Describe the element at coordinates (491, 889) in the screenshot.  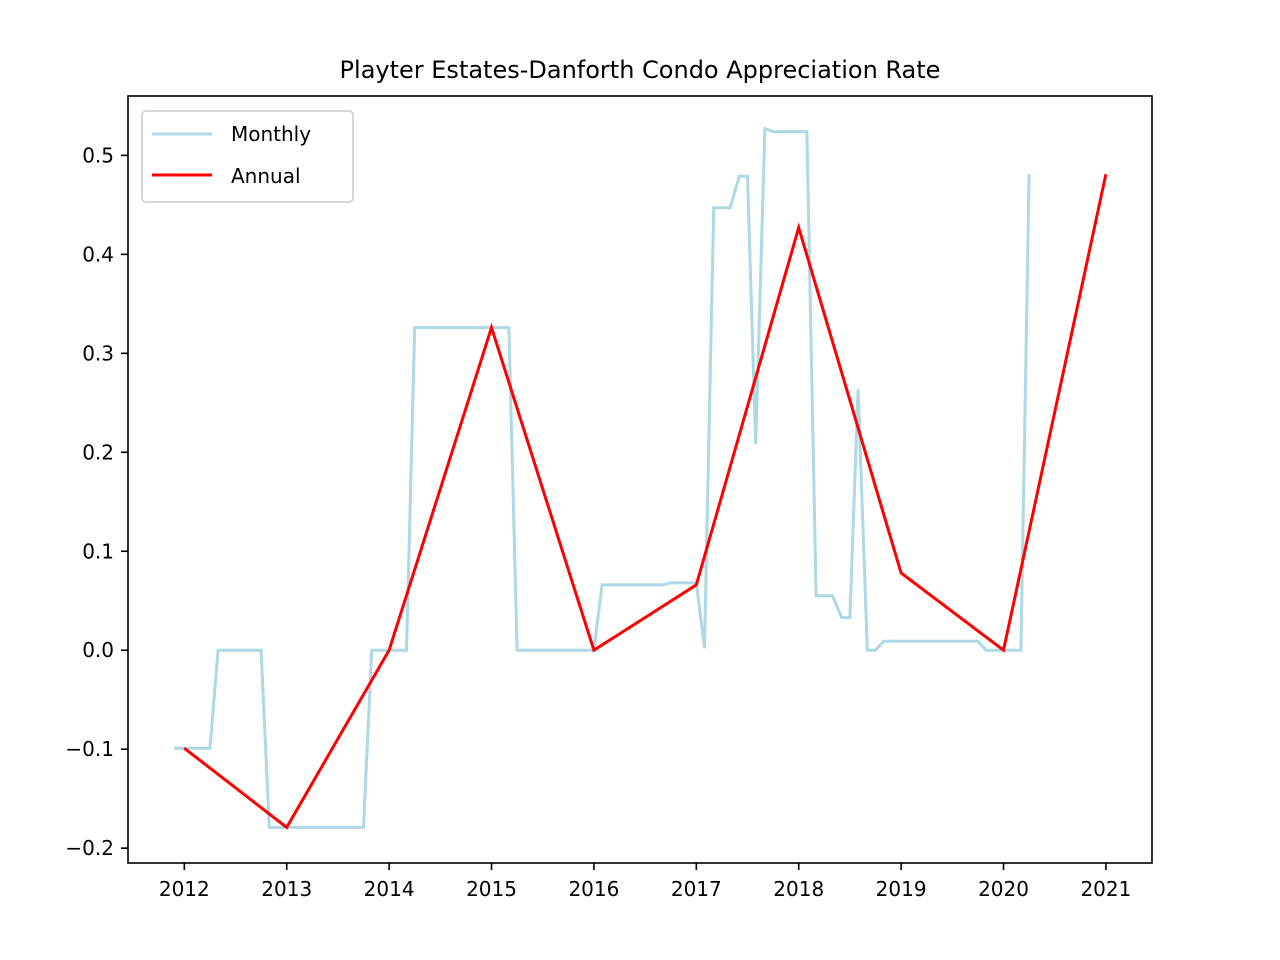
I see `x-tick-label: 2015` at that location.